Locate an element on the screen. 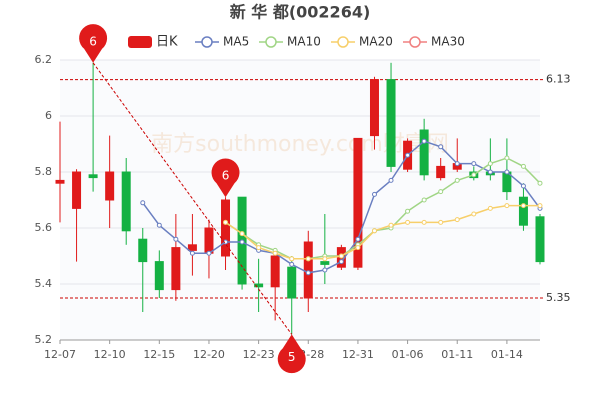 The width and height of the screenshot is (600, 404). y-tick-label: 5.2 is located at coordinates (44, 339).